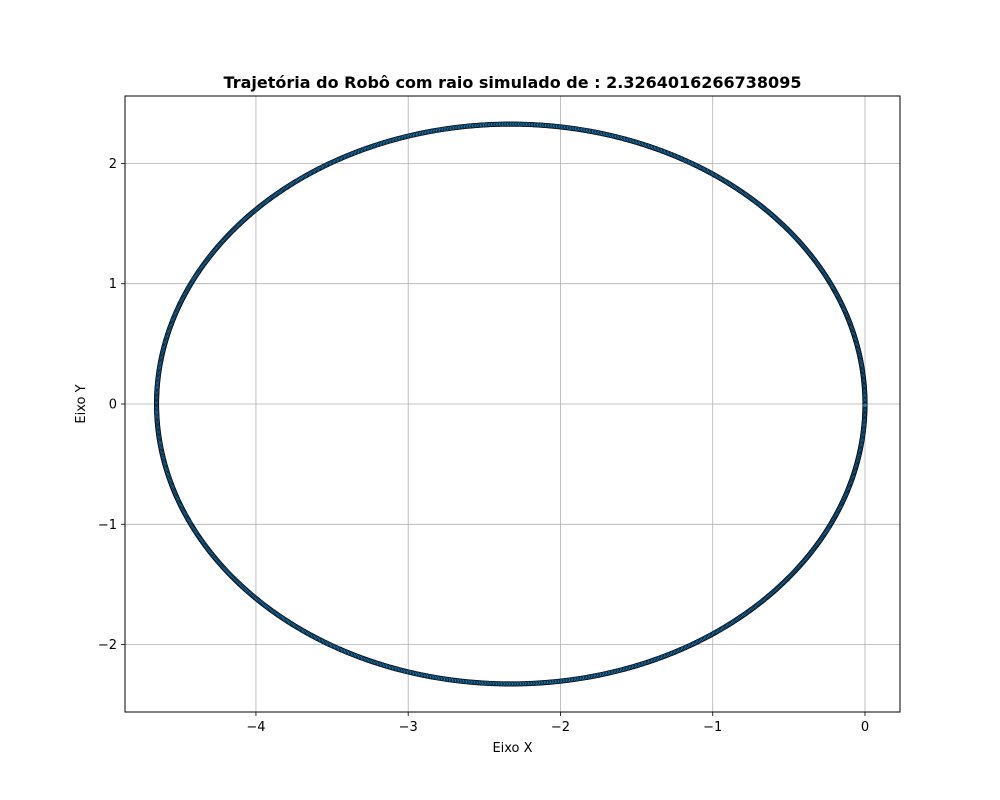  I want to click on y-tick-label: 0, so click(113, 405).